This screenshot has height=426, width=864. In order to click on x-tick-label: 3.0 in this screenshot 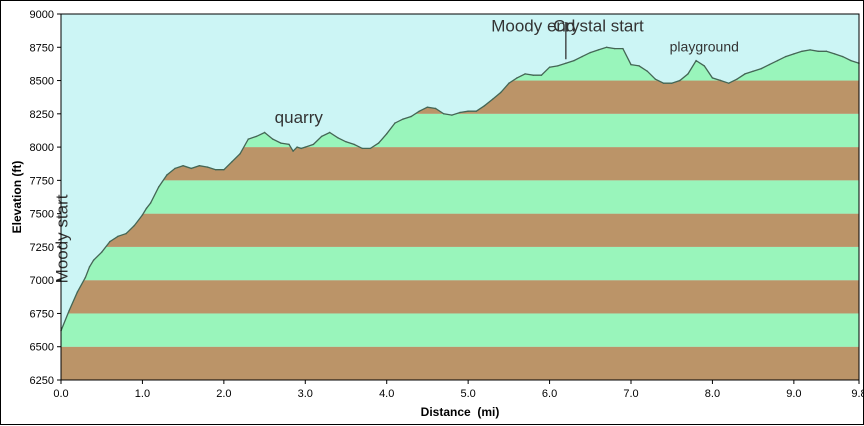, I will do `click(305, 394)`.